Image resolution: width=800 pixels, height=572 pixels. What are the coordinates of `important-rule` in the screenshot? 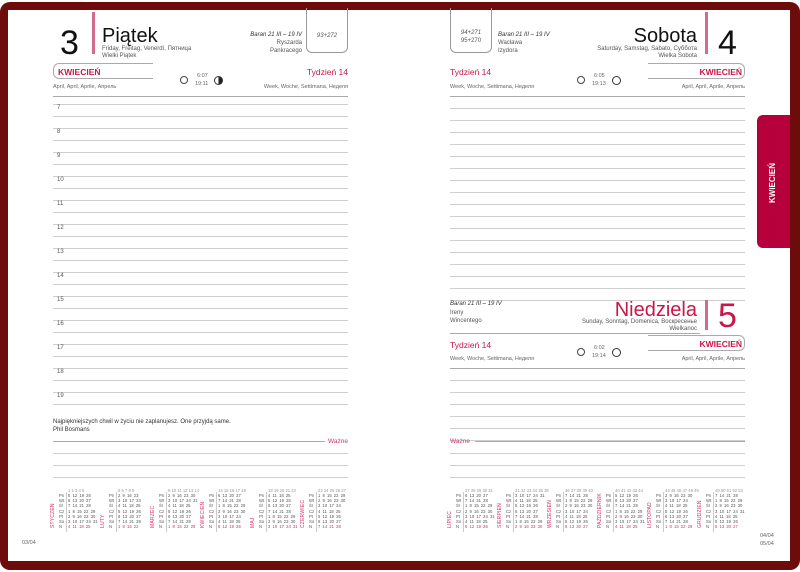 It's located at (610, 441).